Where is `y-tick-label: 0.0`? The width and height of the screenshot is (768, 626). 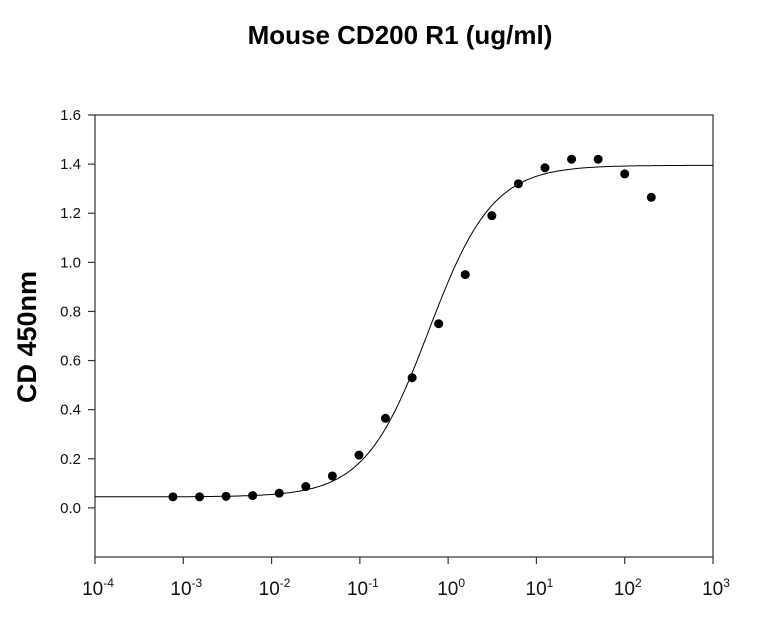 y-tick-label: 0.0 is located at coordinates (70, 508).